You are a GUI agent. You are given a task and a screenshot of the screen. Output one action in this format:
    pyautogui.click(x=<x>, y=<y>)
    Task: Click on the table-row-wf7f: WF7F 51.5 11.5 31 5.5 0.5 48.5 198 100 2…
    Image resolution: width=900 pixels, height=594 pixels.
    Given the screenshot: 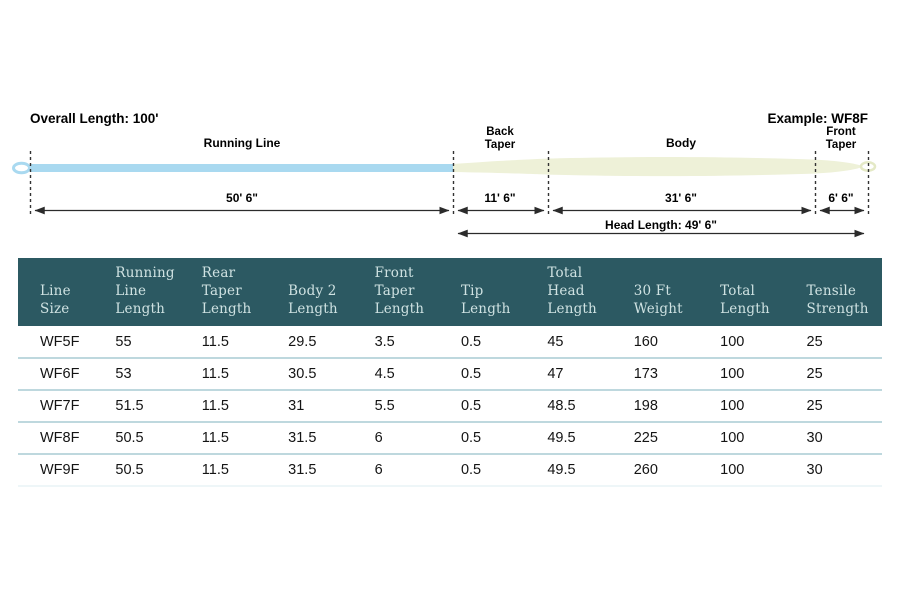 What is the action you would take?
    pyautogui.click(x=450, y=406)
    